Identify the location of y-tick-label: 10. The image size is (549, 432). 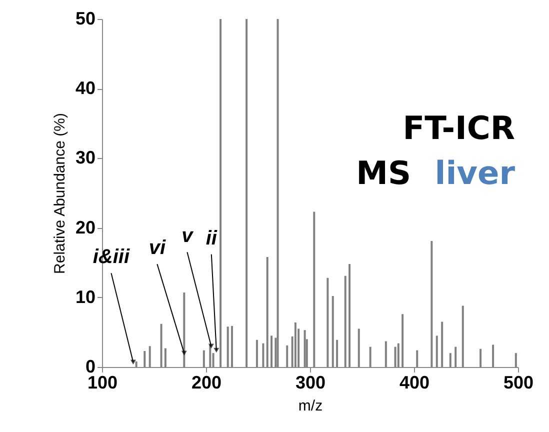
(85, 296).